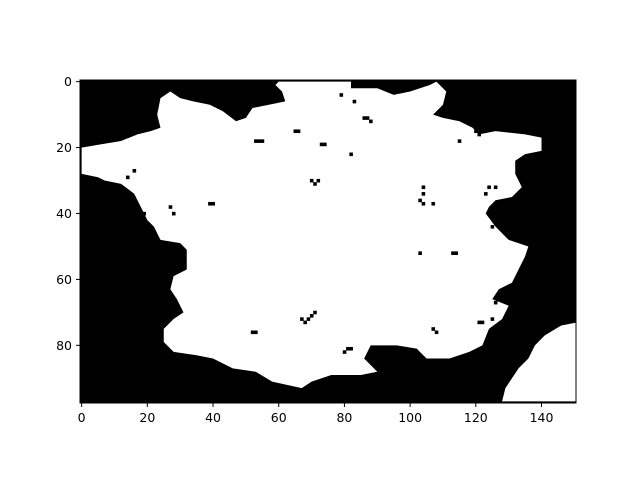 The image size is (640, 480). I want to click on x-tick-label: 100, so click(410, 417).